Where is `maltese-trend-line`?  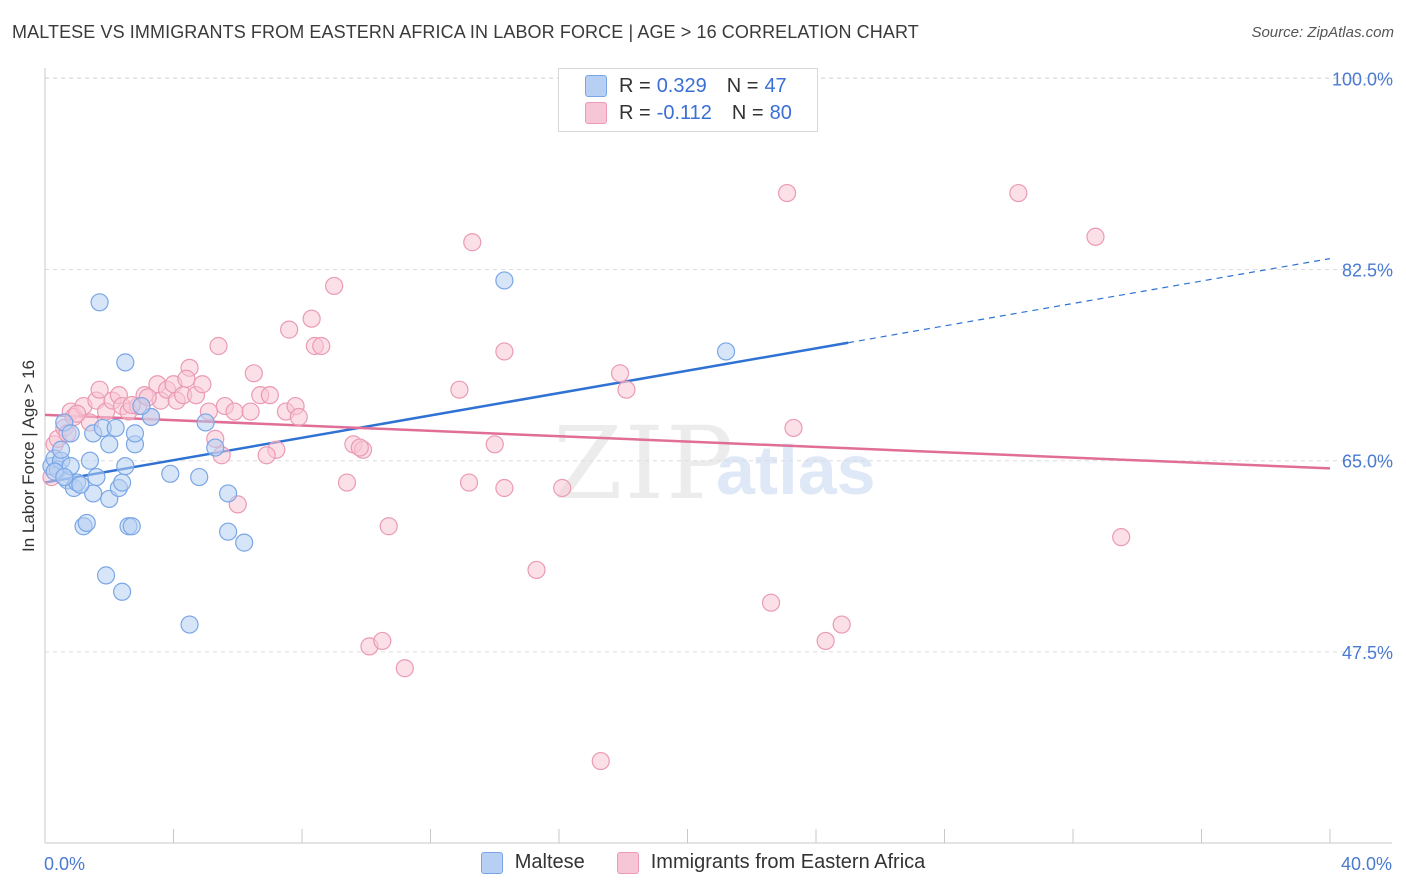 maltese-trend-line is located at coordinates (446, 412).